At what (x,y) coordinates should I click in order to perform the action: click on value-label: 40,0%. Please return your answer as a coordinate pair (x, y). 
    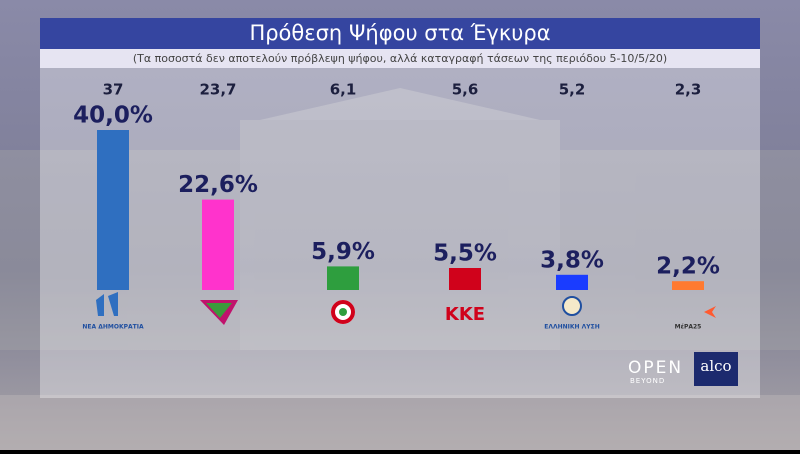
    Looking at the image, I should click on (113, 116).